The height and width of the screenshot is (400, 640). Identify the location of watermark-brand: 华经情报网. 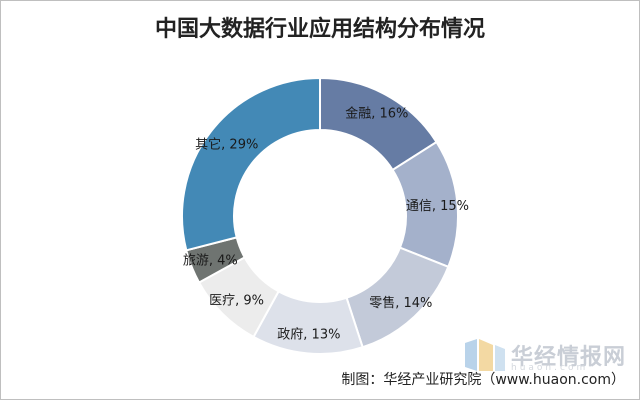
(569, 357).